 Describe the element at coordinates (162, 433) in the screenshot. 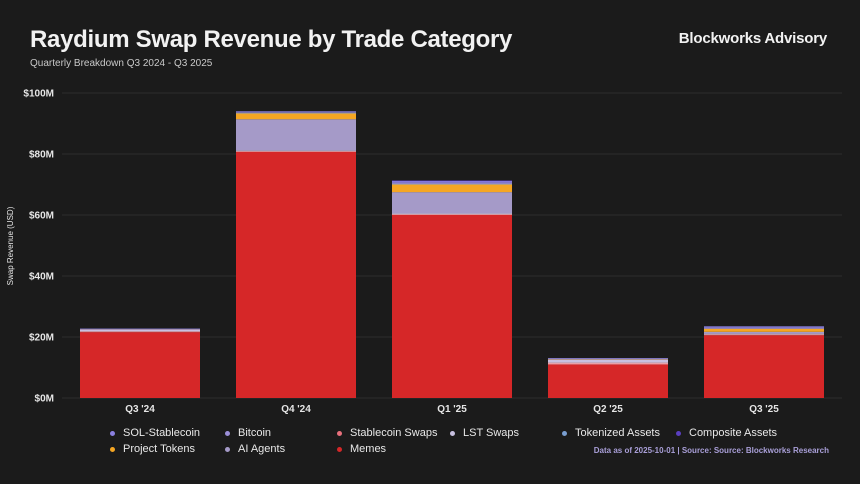

I see `legend-label: SOL-Stablecoin` at that location.